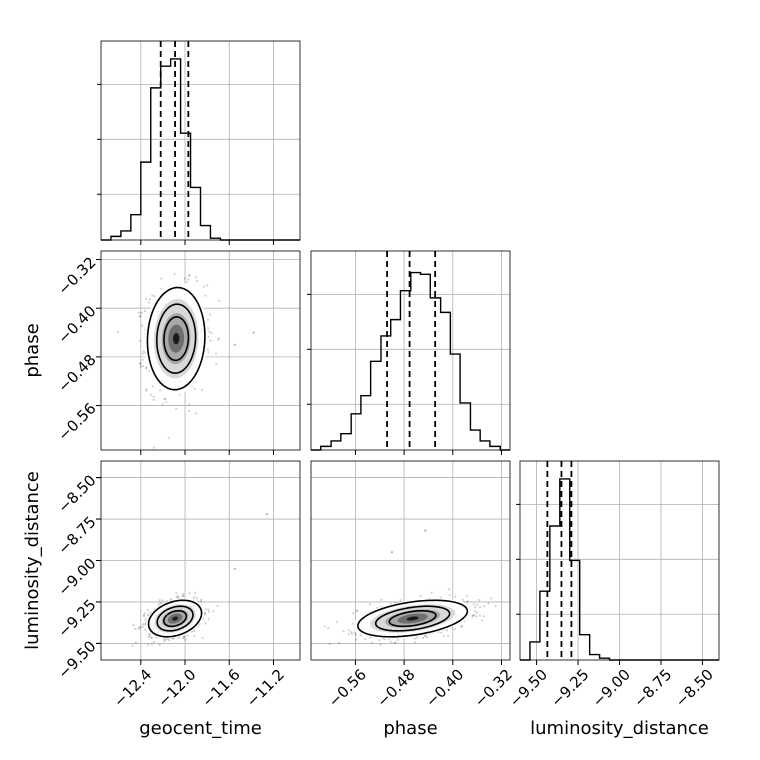 The width and height of the screenshot is (760, 760). I want to click on y-tick-label-luminosity_distance: −9.25, so click(76, 618).